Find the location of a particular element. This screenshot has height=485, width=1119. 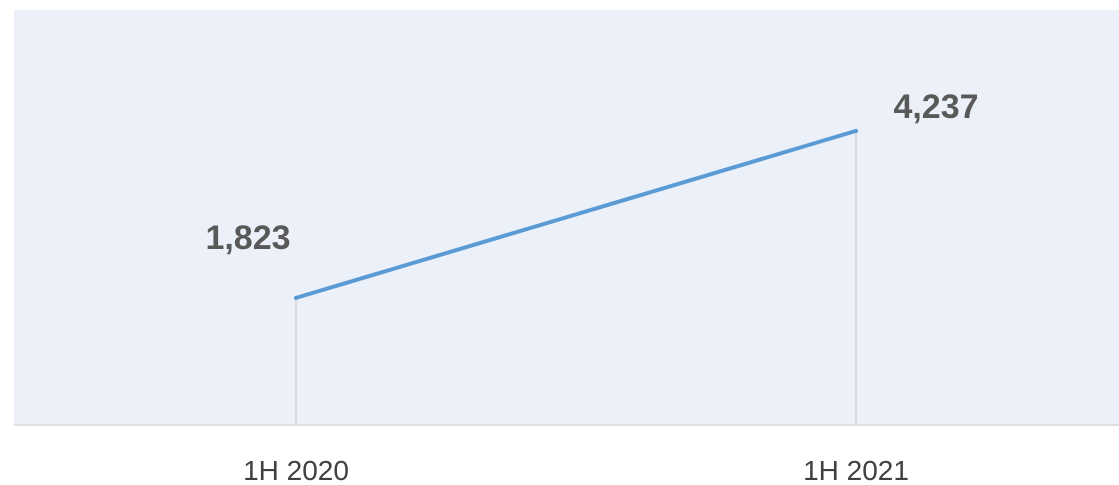

data-label-2: 4,237 is located at coordinates (935, 107).